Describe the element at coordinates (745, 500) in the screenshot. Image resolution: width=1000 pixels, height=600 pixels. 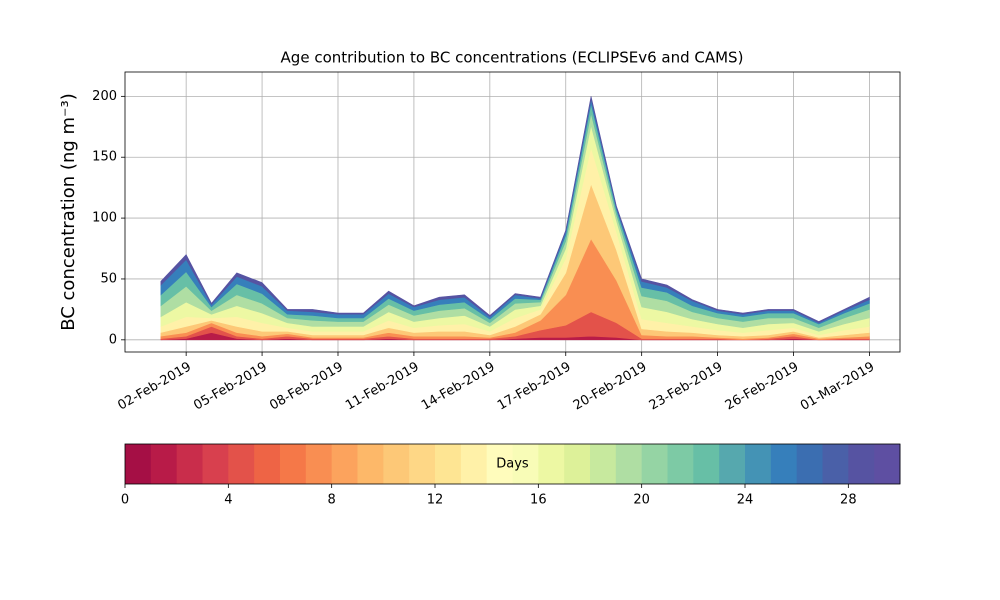
I see `colorbar-tick-label: 24` at that location.